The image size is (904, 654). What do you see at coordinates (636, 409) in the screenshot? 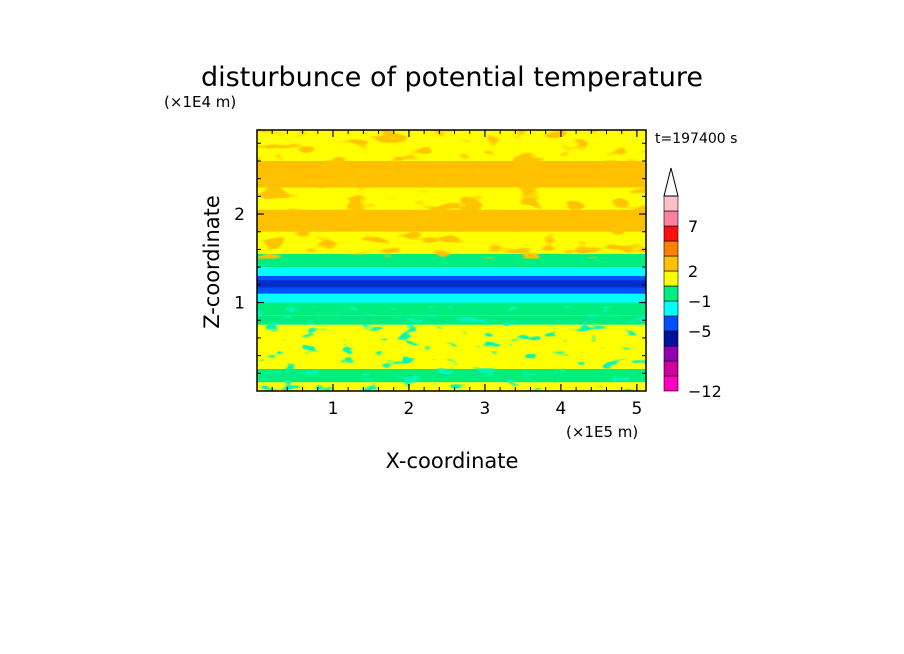
I see `x-tick-label: 5` at bounding box center [636, 409].